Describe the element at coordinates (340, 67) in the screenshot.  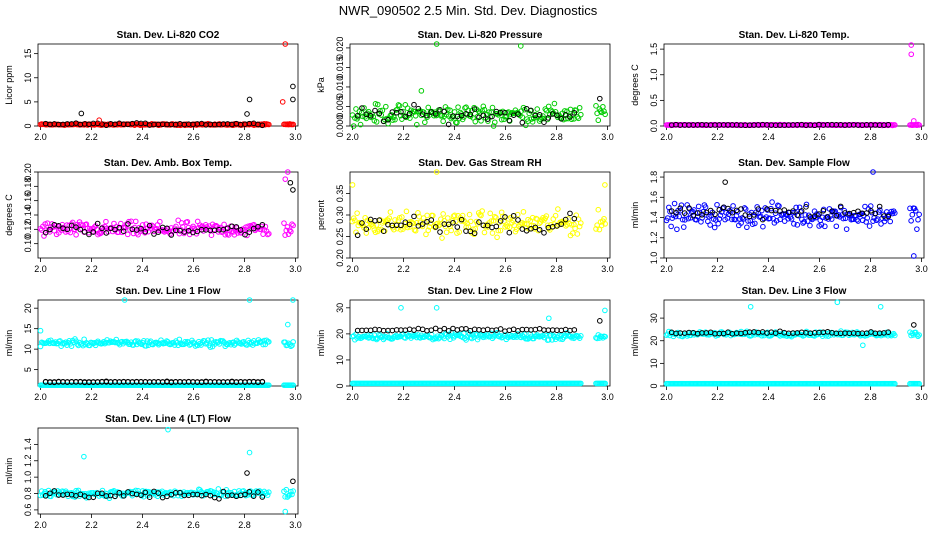
I see `y-tick-label: 0.015` at that location.